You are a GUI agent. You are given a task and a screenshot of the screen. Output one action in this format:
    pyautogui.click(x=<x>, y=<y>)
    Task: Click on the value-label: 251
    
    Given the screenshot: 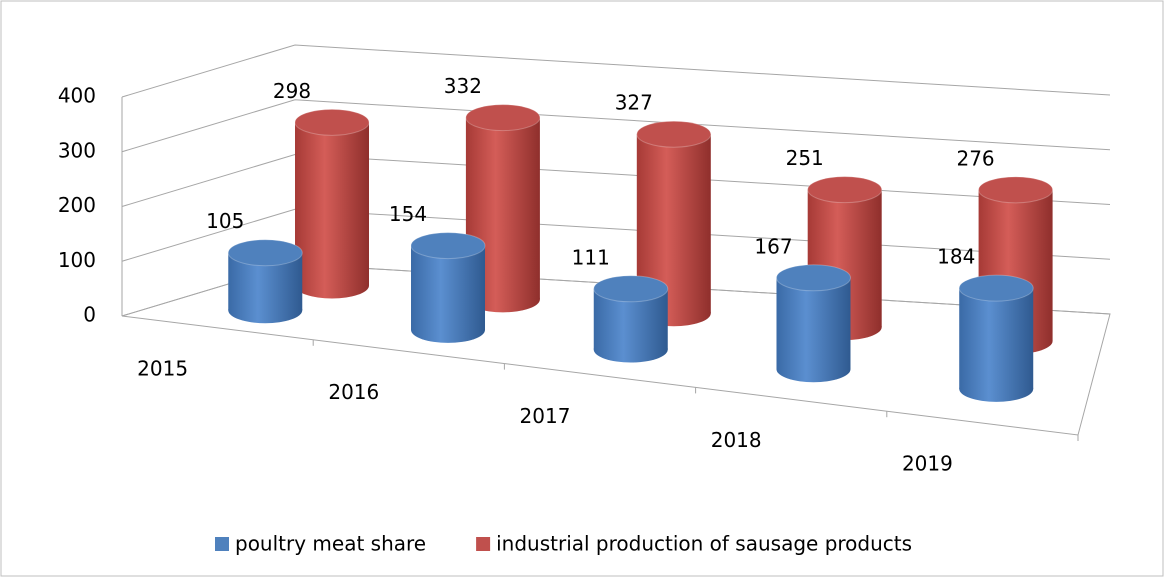 What is the action you would take?
    pyautogui.click(x=805, y=158)
    